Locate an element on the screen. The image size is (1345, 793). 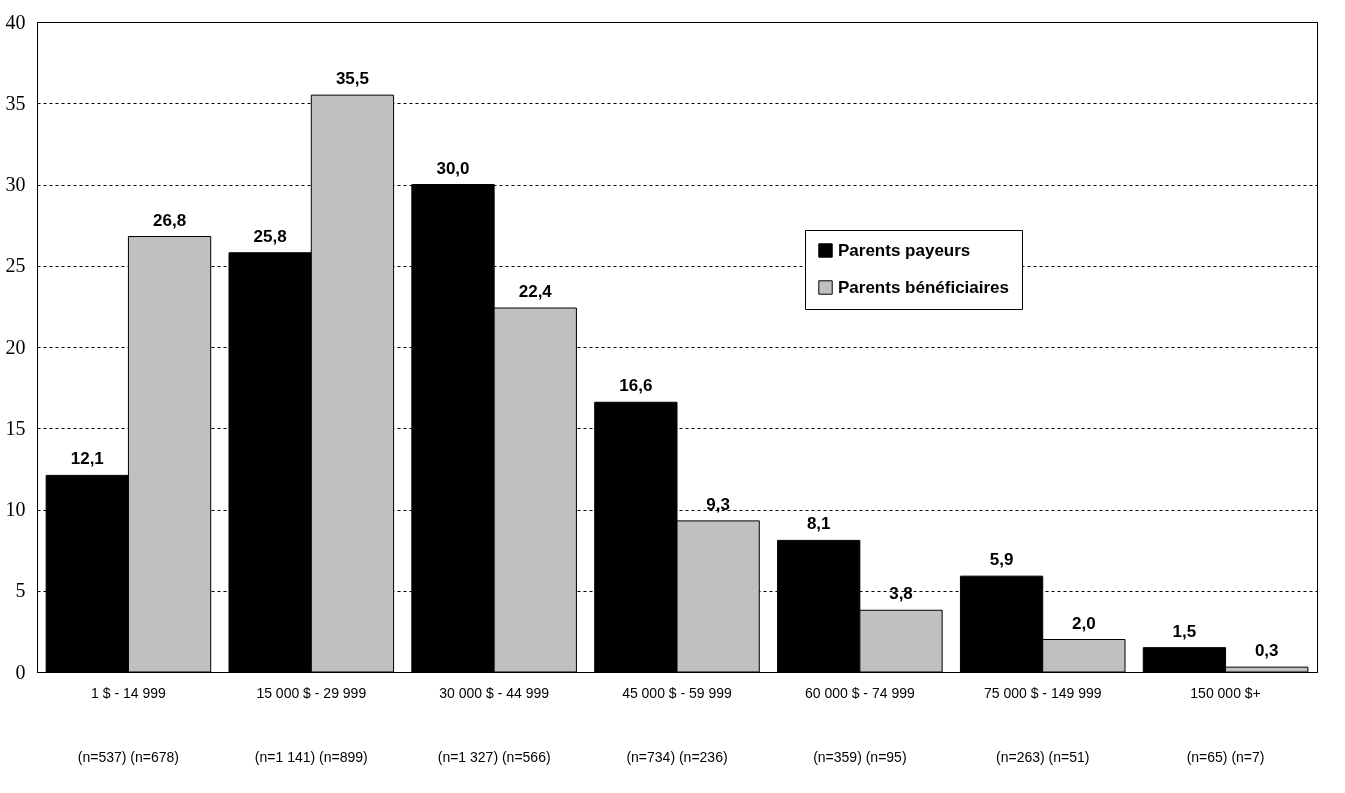
data-label: 9,3 is located at coordinates (718, 504).